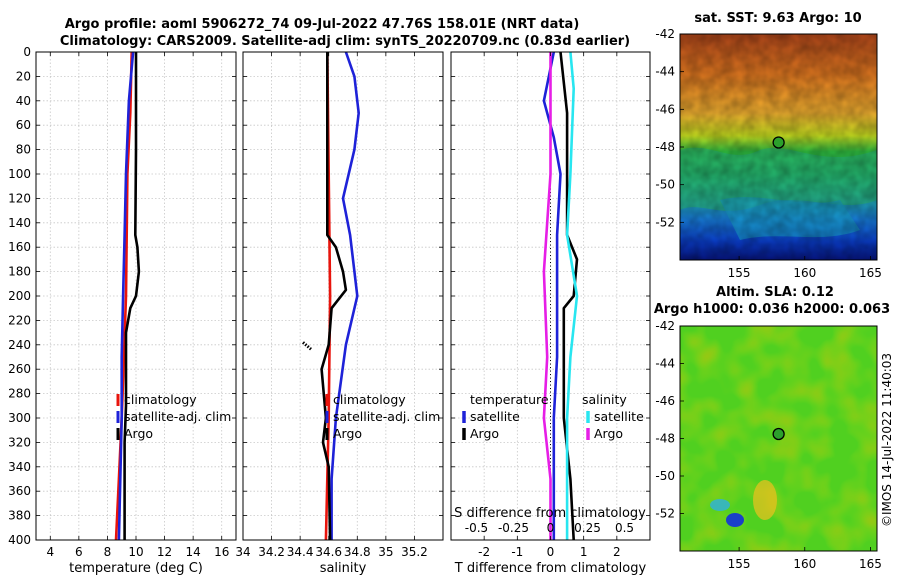 The width and height of the screenshot is (900, 580). Describe the element at coordinates (19, 369) in the screenshot. I see `y-tick-label: 260` at that location.